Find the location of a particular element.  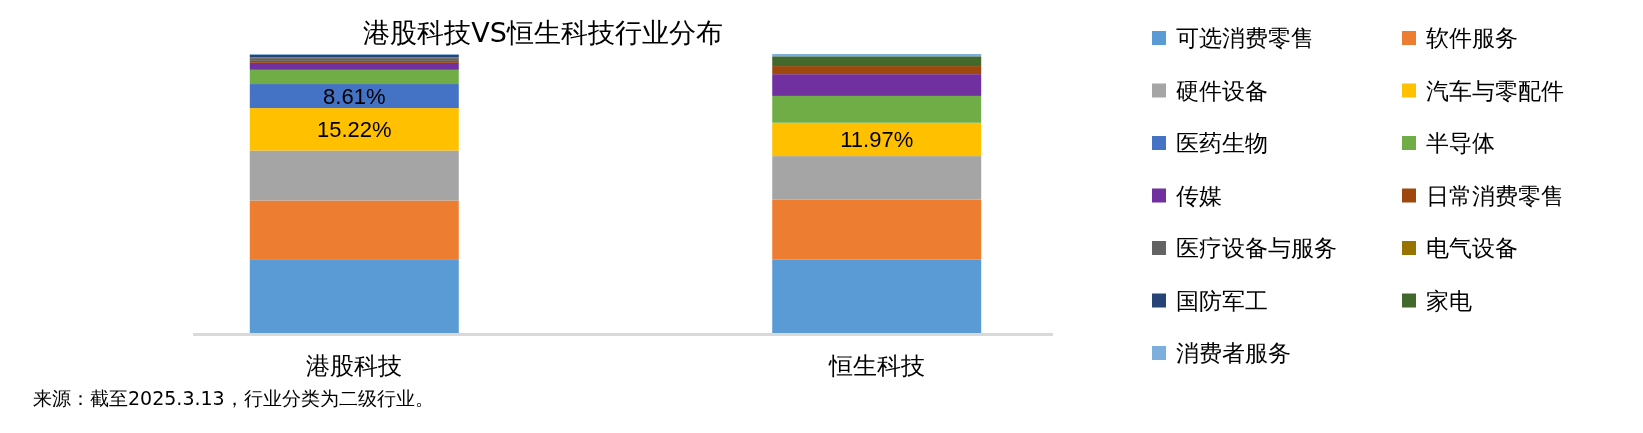

data-label: 11.97% is located at coordinates (877, 140).